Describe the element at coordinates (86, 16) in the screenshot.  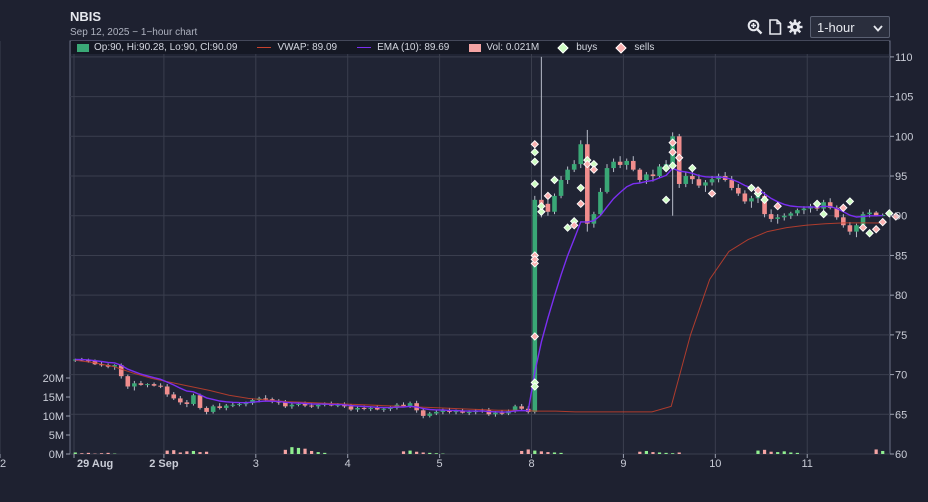
I see `chart-title: NBIS` at that location.